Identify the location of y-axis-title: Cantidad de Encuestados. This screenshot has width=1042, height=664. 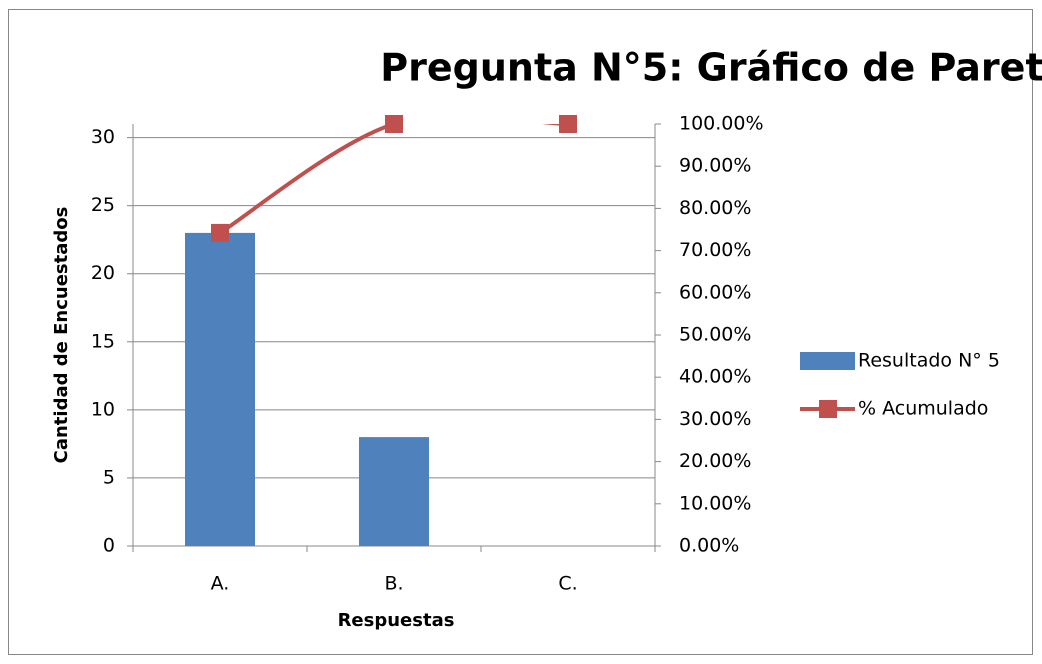
(61, 335).